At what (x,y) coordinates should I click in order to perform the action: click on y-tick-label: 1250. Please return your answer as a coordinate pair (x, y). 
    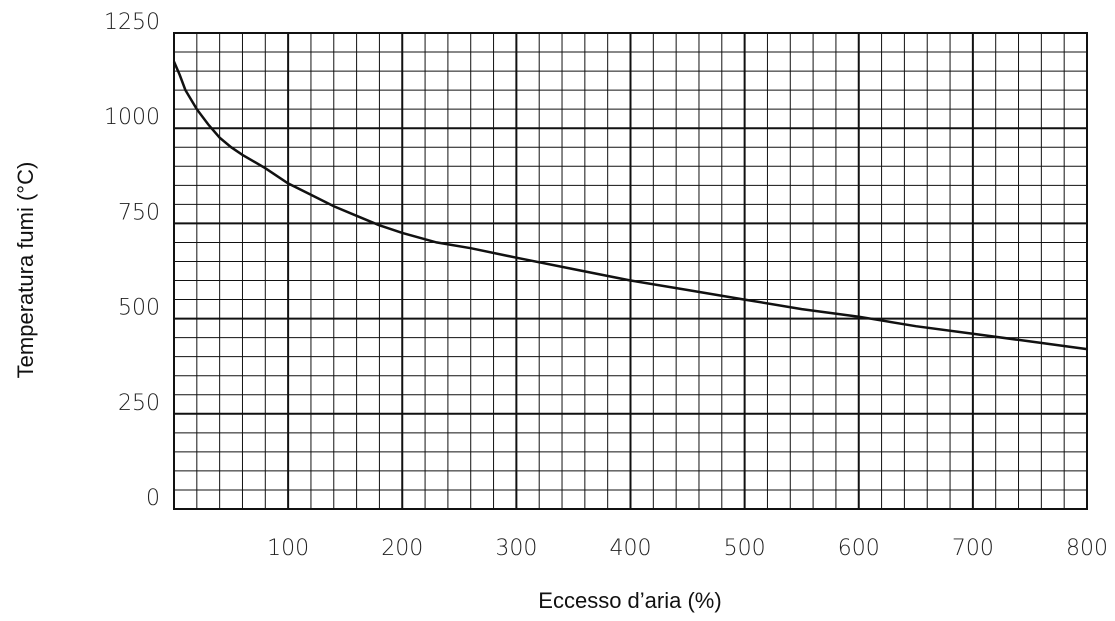
    Looking at the image, I should click on (132, 22).